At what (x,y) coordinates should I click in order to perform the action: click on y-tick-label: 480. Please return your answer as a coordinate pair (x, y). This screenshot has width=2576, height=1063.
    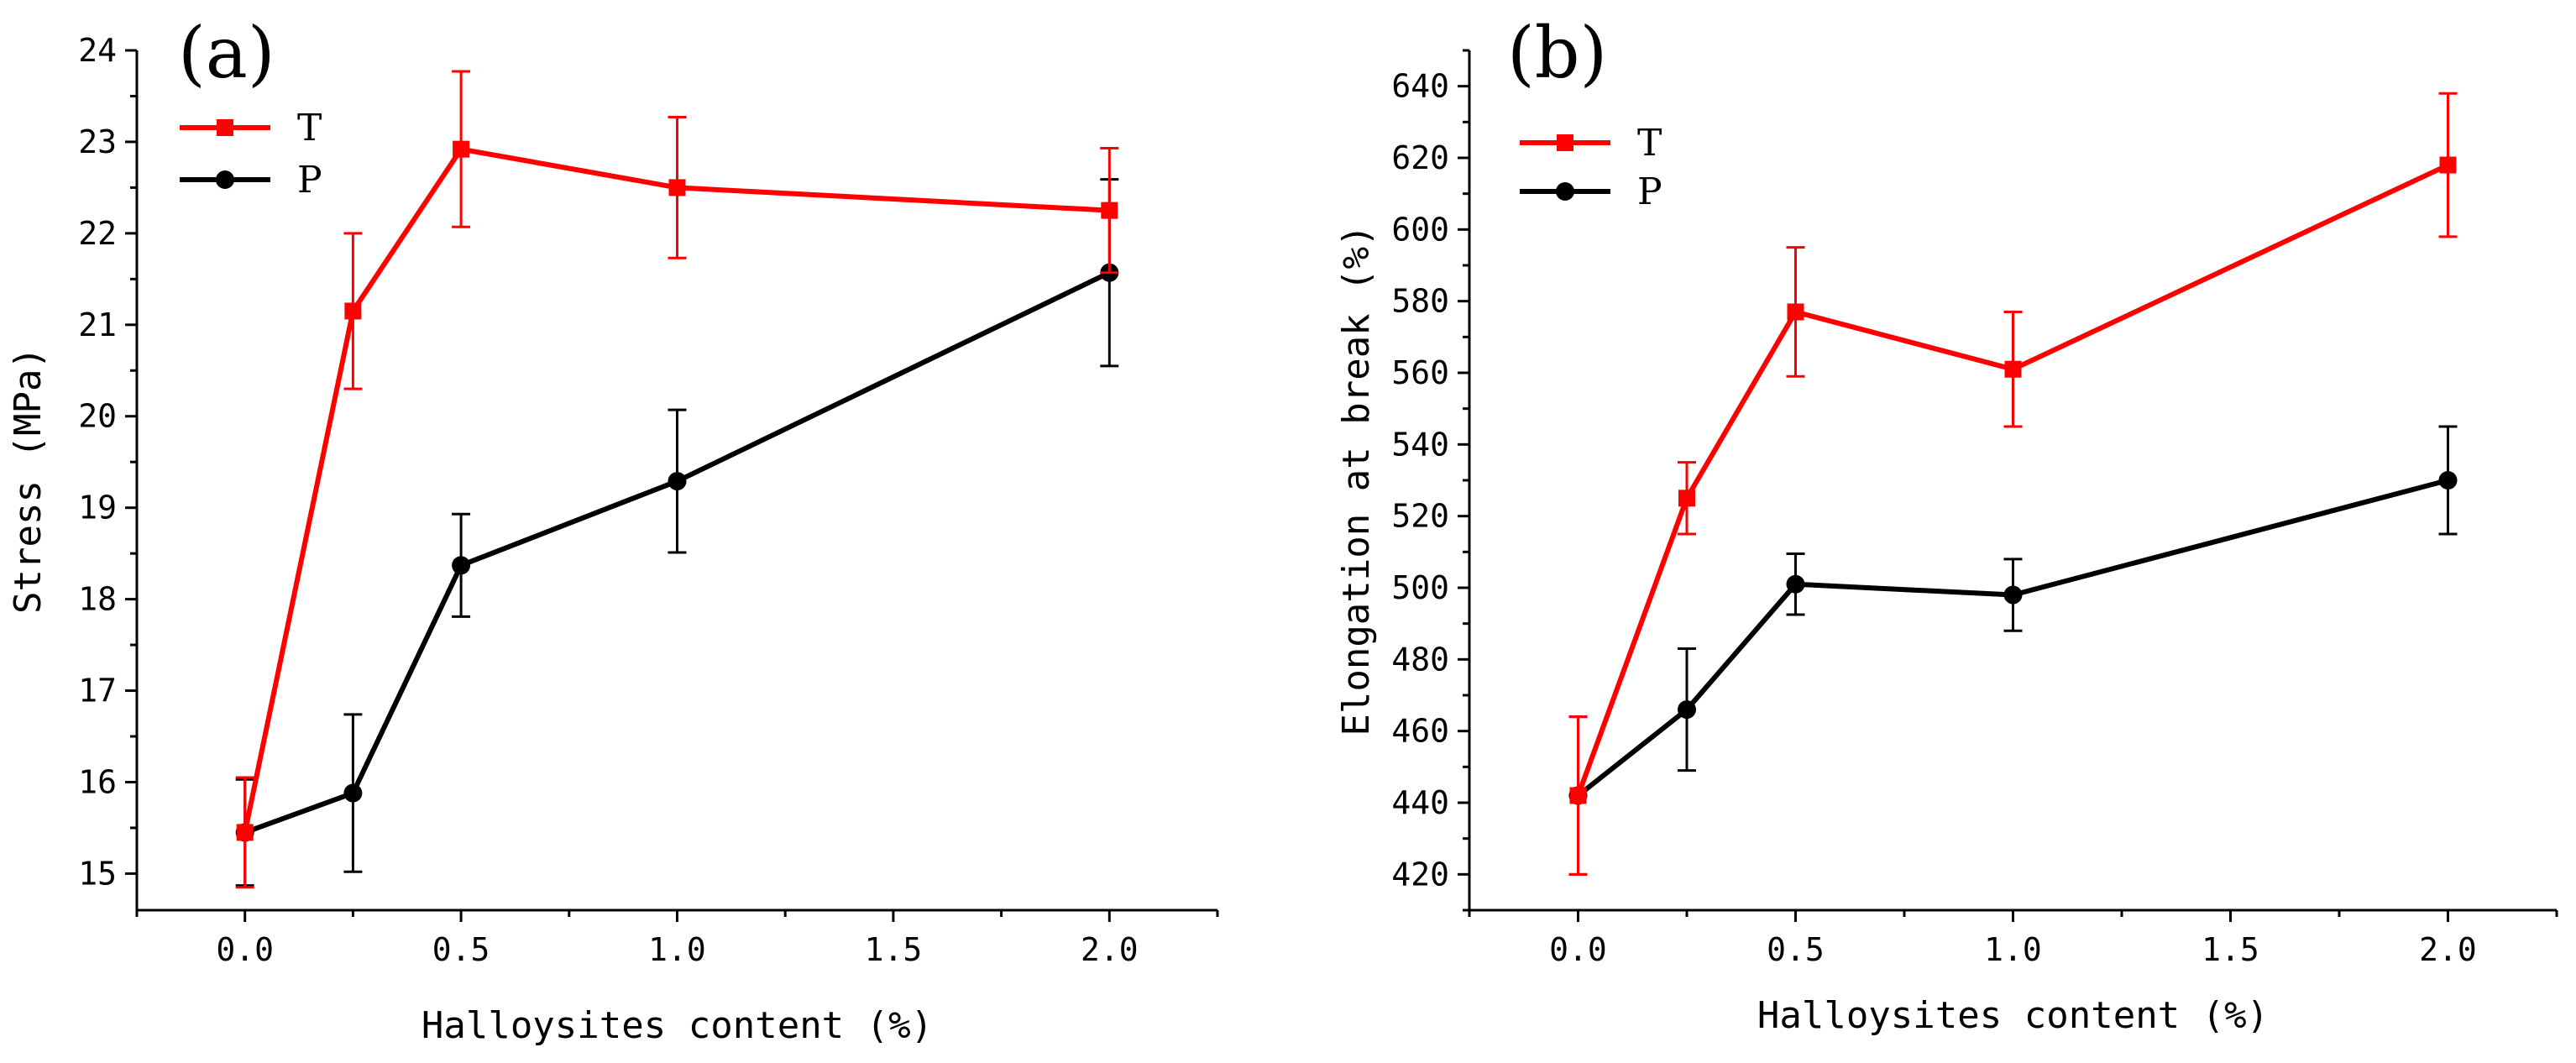
    Looking at the image, I should click on (1420, 659).